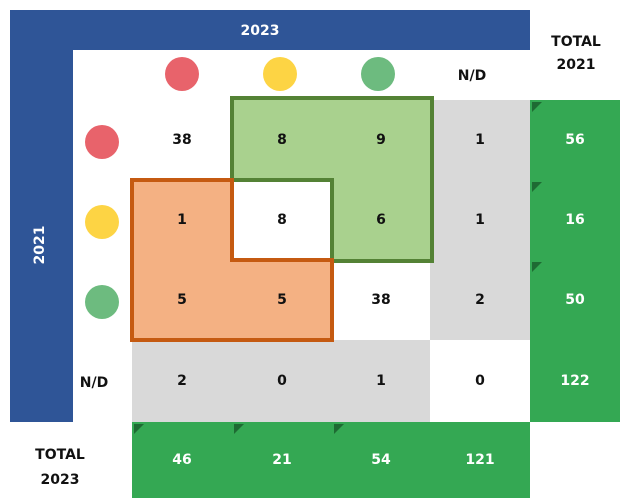 The width and height of the screenshot is (624, 498). I want to click on top-header: 2023, so click(260, 31).